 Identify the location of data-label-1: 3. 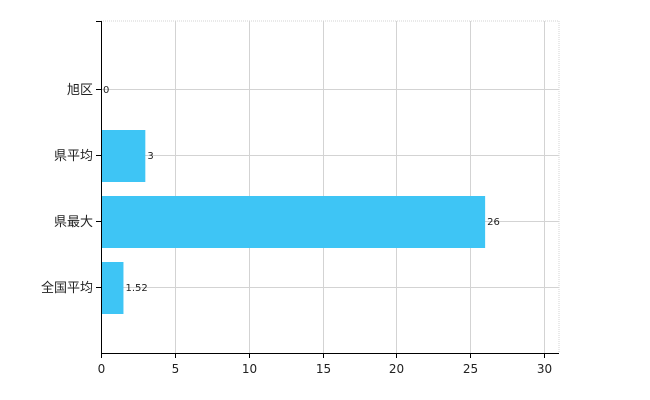
(150, 156).